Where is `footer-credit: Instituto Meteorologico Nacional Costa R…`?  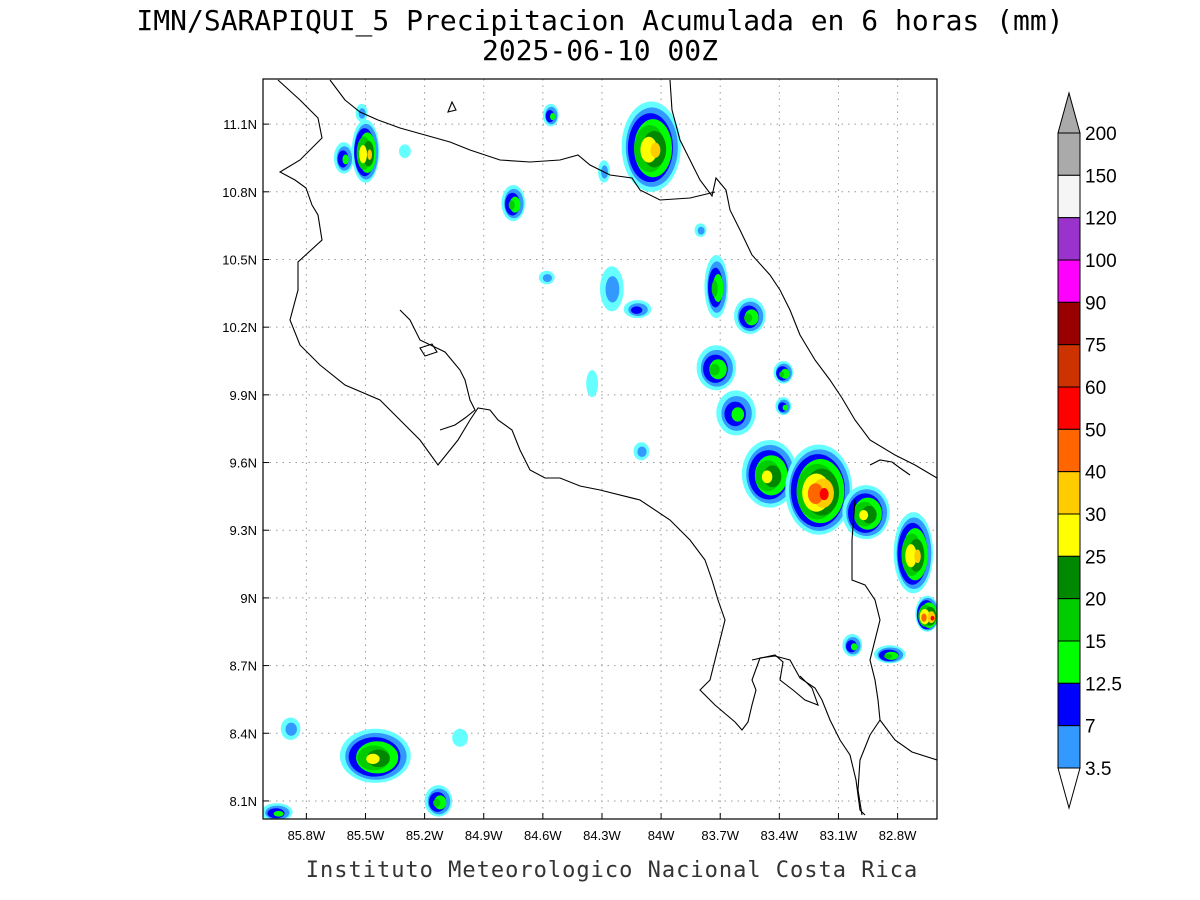 footer-credit: Instituto Meteorologico Nacional Costa R… is located at coordinates (612, 870).